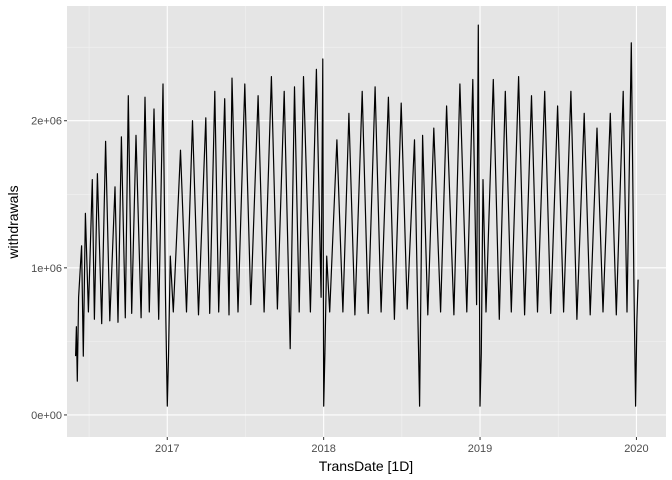 This screenshot has width=672, height=480. Describe the element at coordinates (366, 466) in the screenshot. I see `x-axis-title: TransDate [1D]` at that location.